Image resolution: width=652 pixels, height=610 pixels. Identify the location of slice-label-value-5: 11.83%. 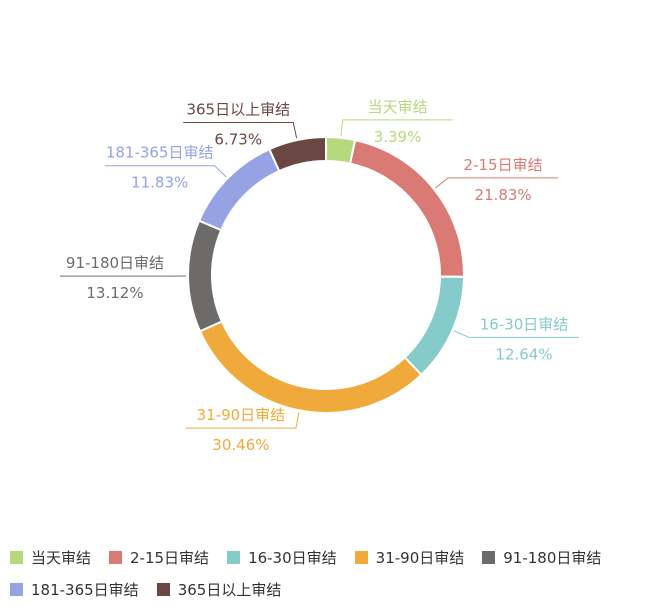
(159, 183).